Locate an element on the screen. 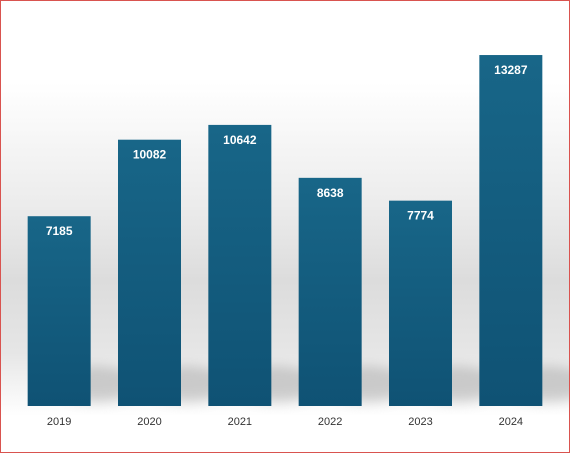 This screenshot has width=570, height=453. x-tick-label: 2023 is located at coordinates (420, 422).